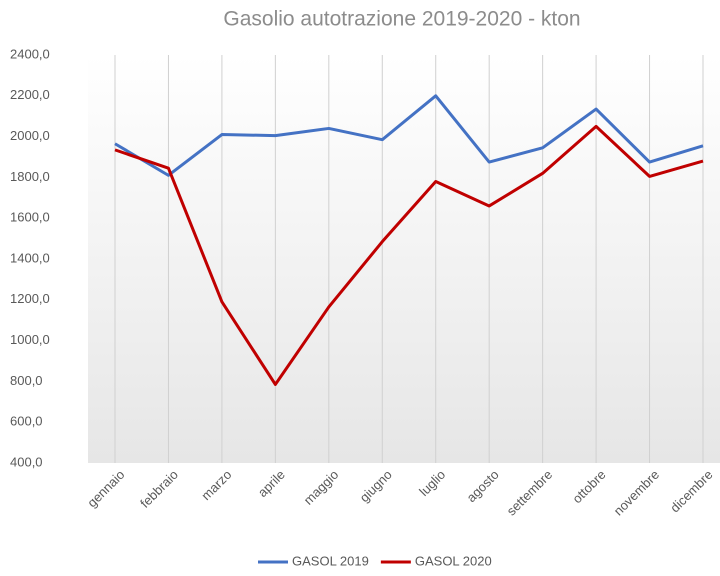 Image resolution: width=720 pixels, height=576 pixels. I want to click on y-tick-label: 1000,0, so click(30, 339).